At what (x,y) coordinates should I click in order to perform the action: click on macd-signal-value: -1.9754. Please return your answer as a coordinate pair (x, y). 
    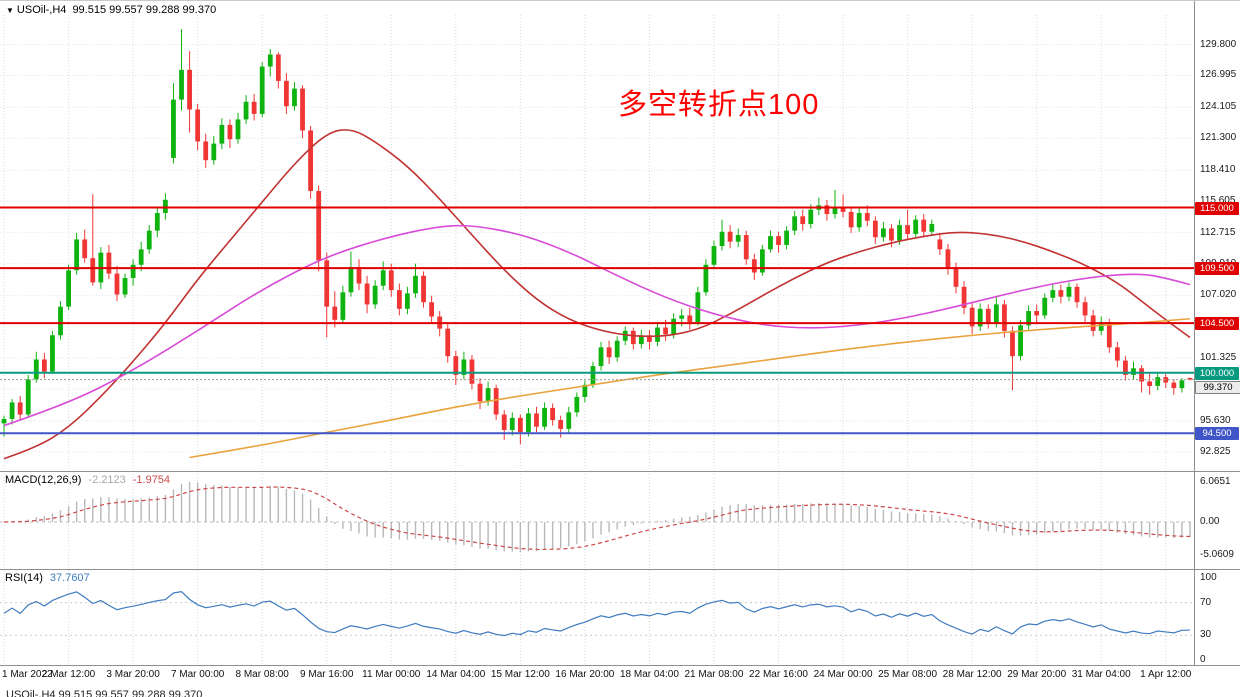
    Looking at the image, I should click on (151, 480).